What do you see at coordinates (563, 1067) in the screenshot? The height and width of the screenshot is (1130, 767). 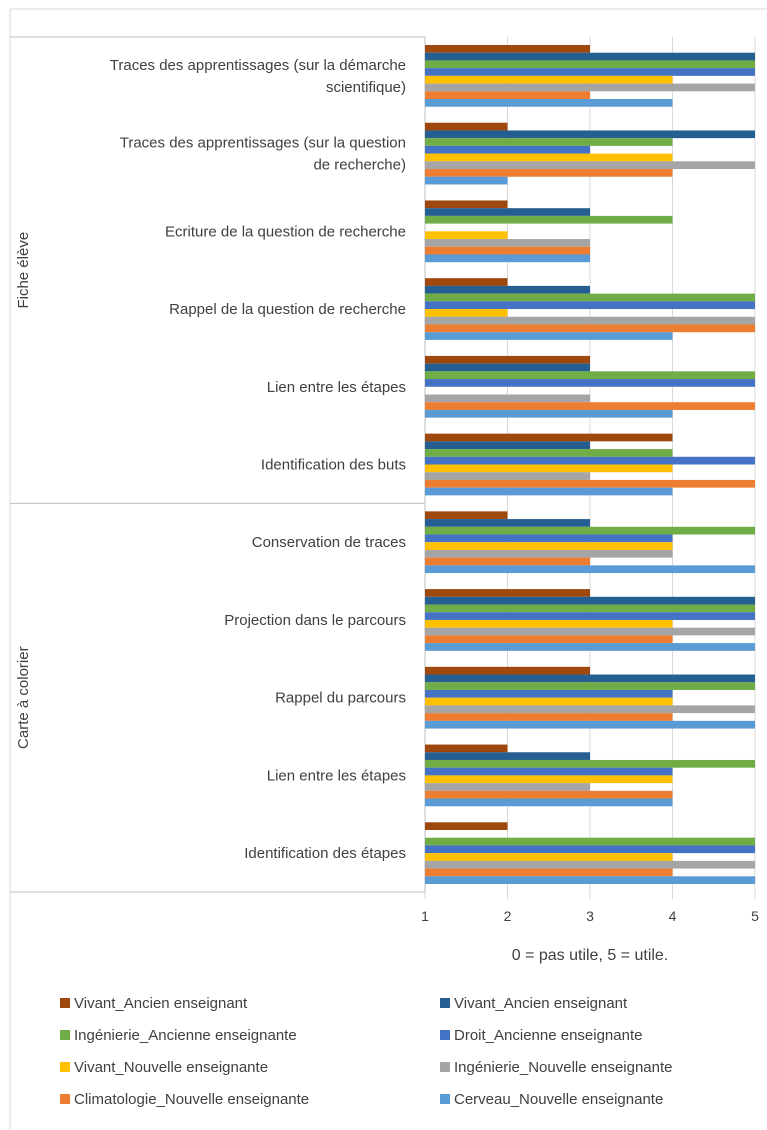 I see `legend-label: Ingénierie_Nouvelle enseignante` at bounding box center [563, 1067].